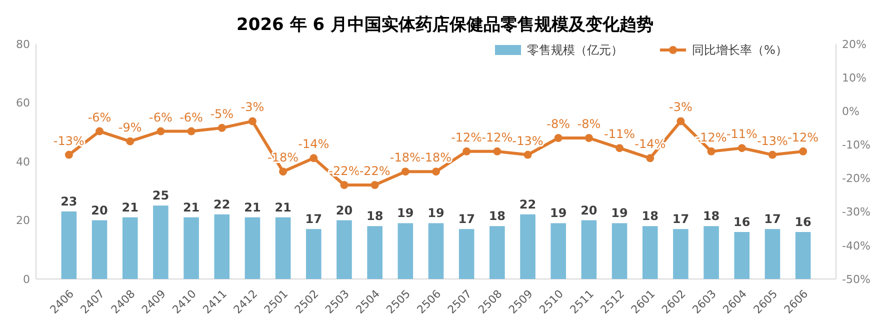 The height and width of the screenshot is (329, 890). I want to click on y-tick-label: 40, so click(23, 161).